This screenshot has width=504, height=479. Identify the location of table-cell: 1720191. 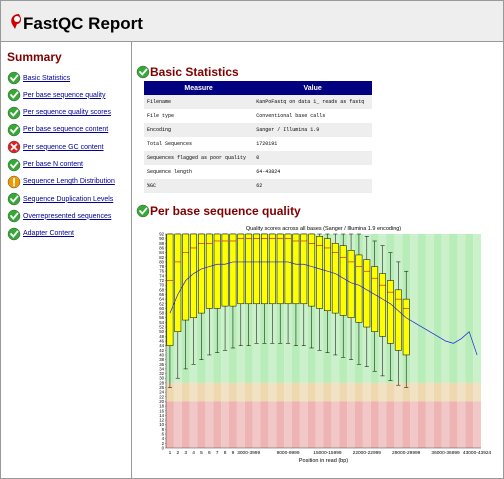
(267, 144).